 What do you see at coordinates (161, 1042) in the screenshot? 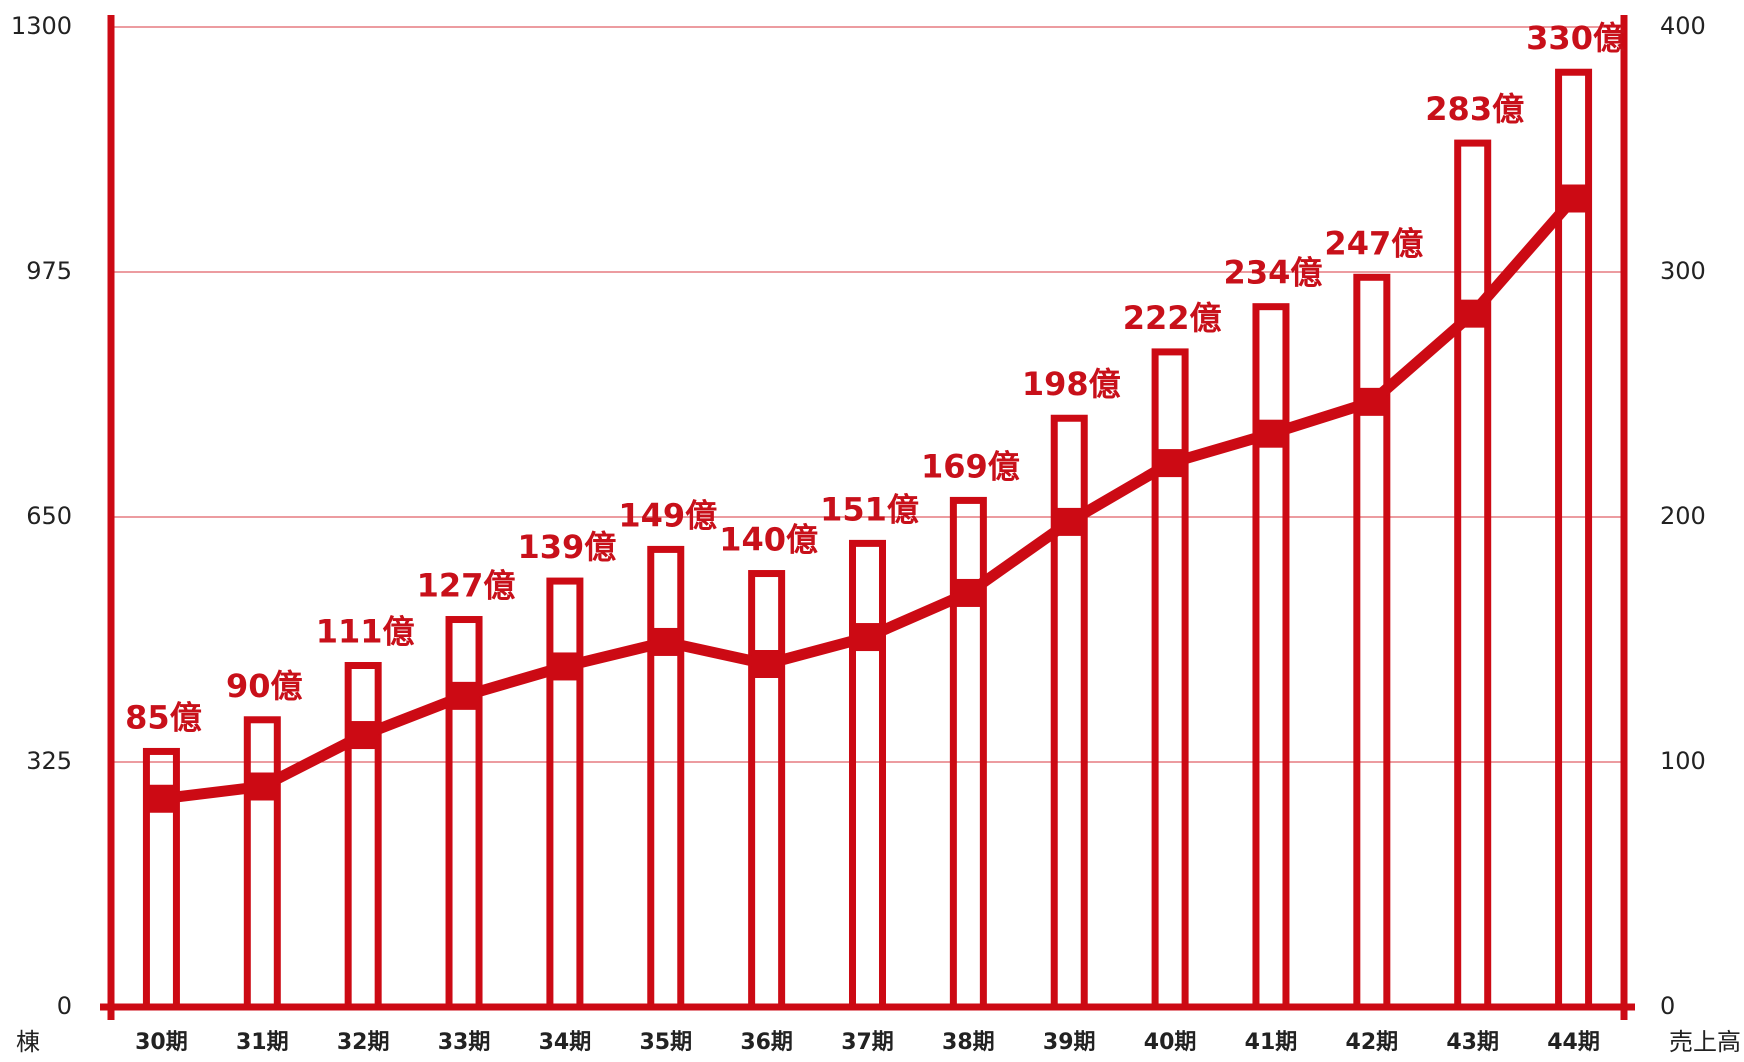
I see `x-tick-label: 30期` at bounding box center [161, 1042].